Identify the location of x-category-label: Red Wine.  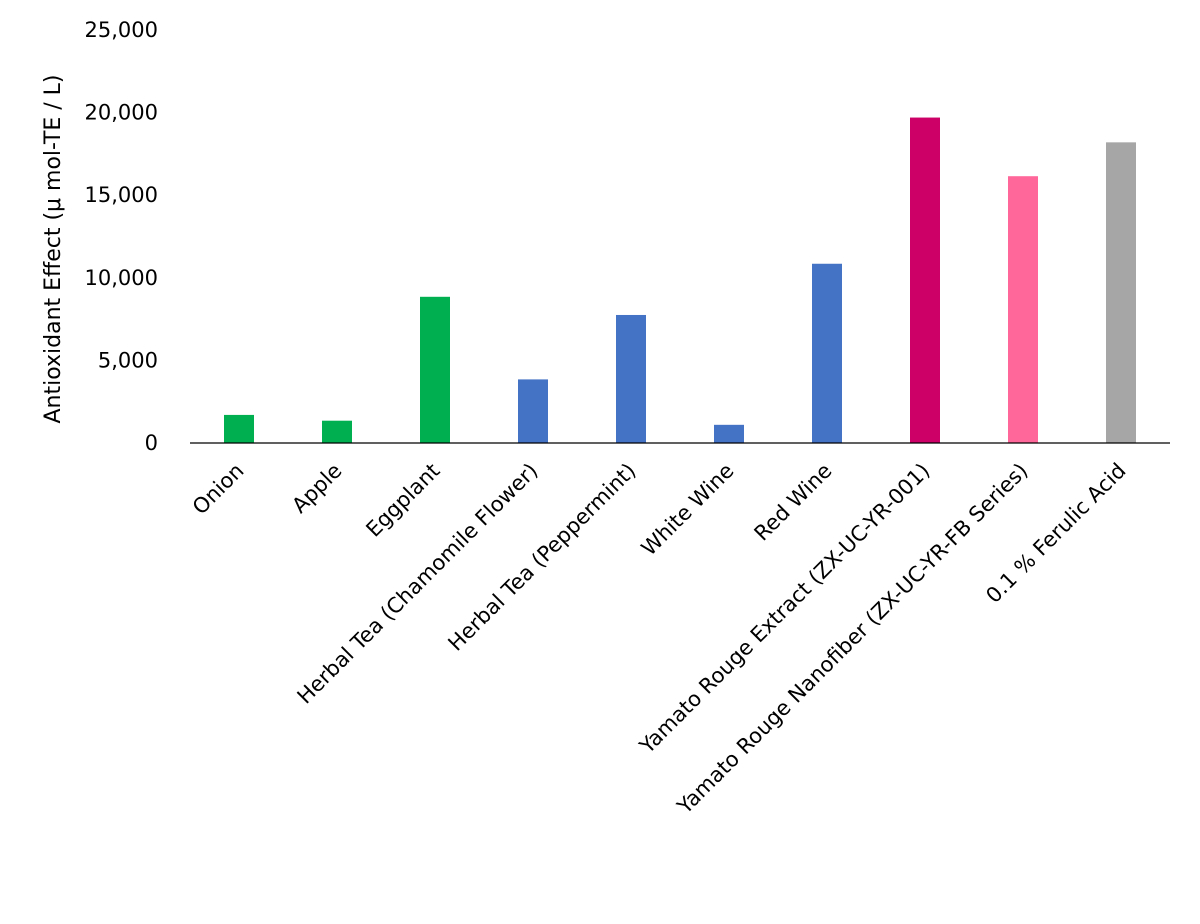
(793, 502).